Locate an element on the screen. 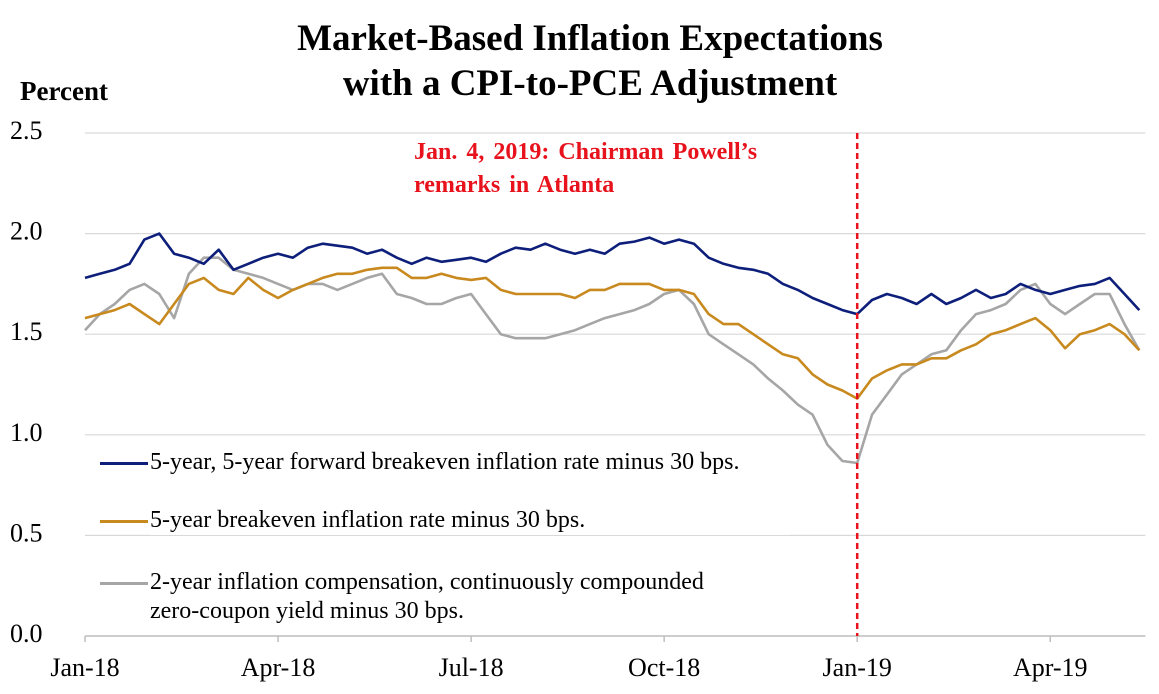 The height and width of the screenshot is (694, 1159). x-tick-label: Apr-18 is located at coordinates (278, 667).